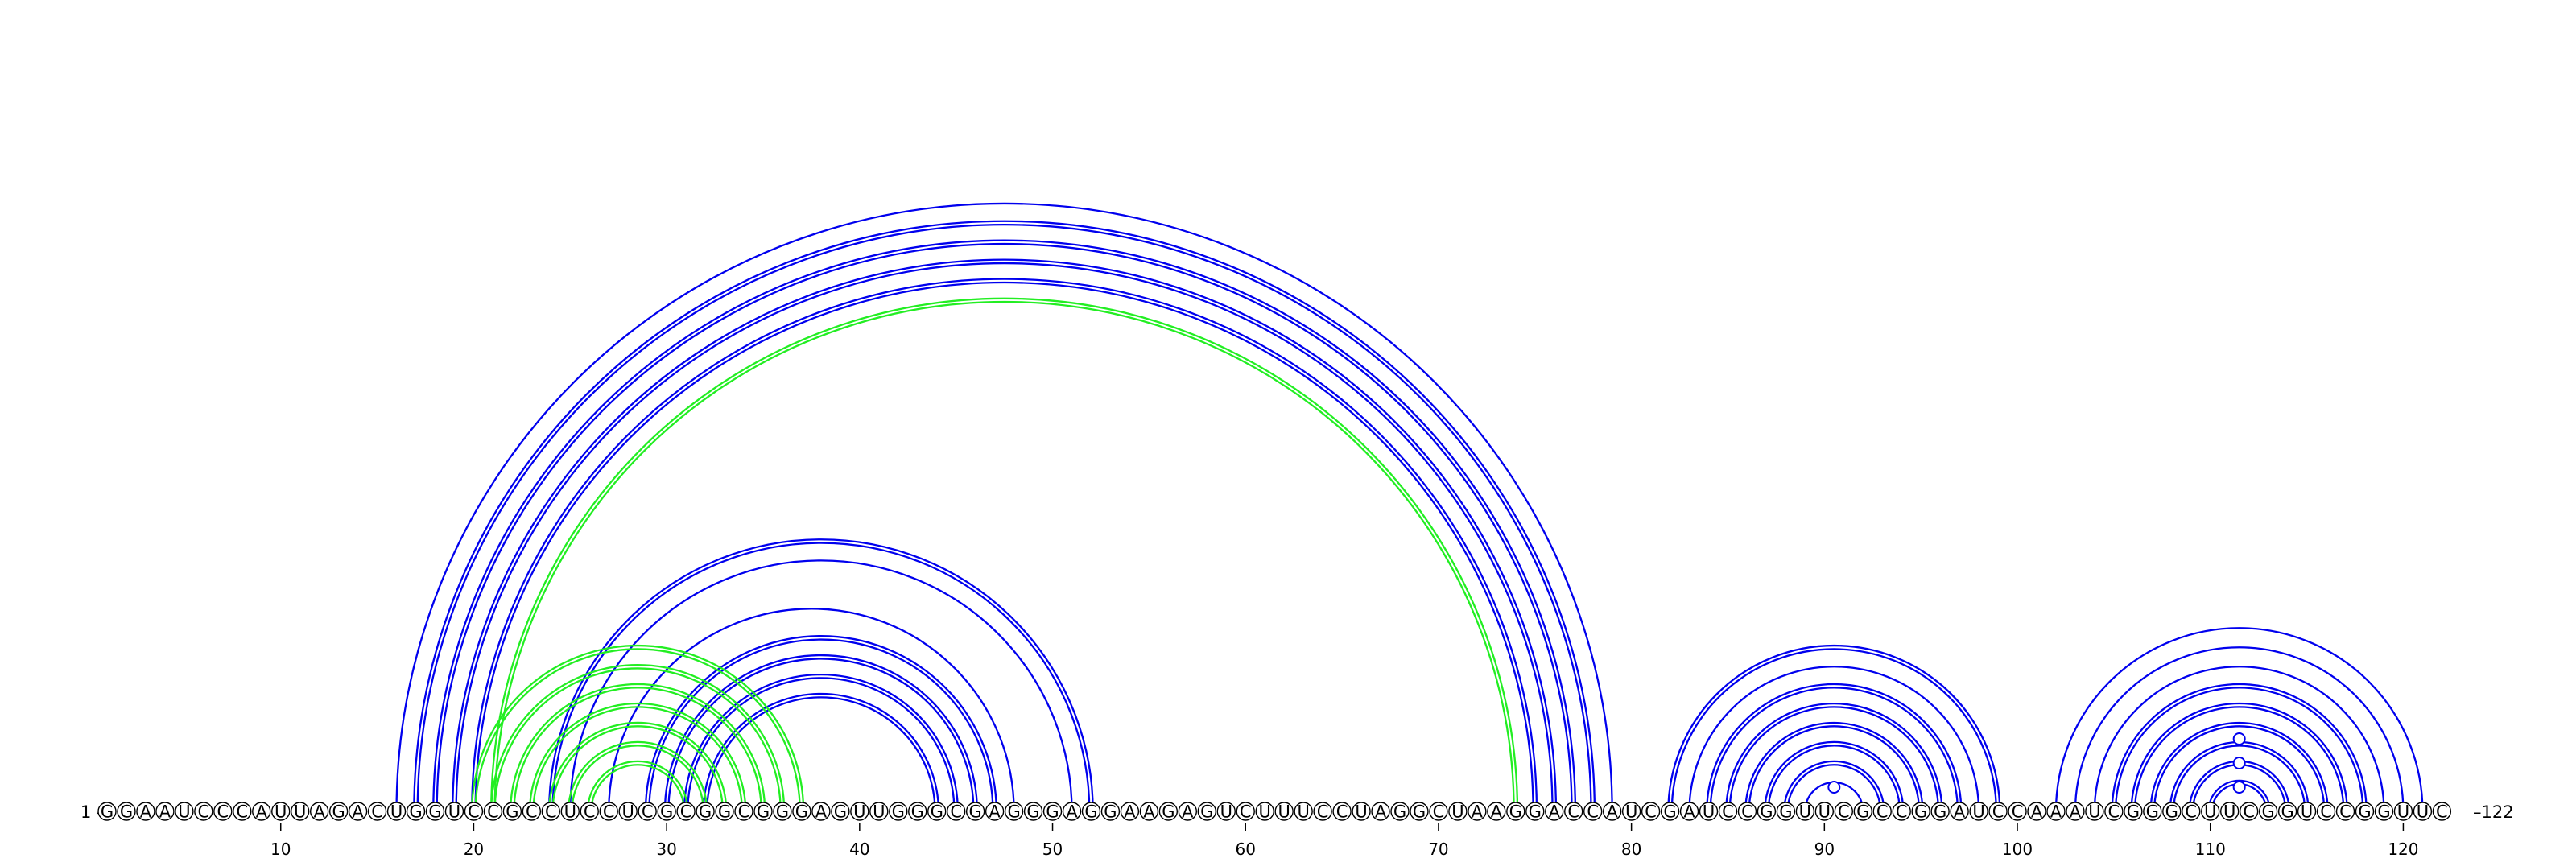 The height and width of the screenshot is (858, 2576). I want to click on axis-tick-label: 90, so click(1824, 849).